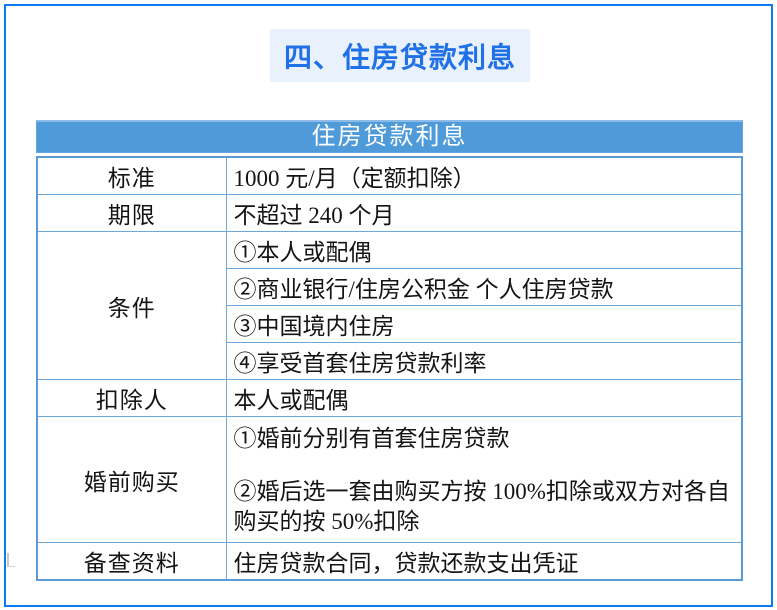  Describe the element at coordinates (131, 479) in the screenshot. I see `row-premarital-purchase-label: 婚前购买` at that location.